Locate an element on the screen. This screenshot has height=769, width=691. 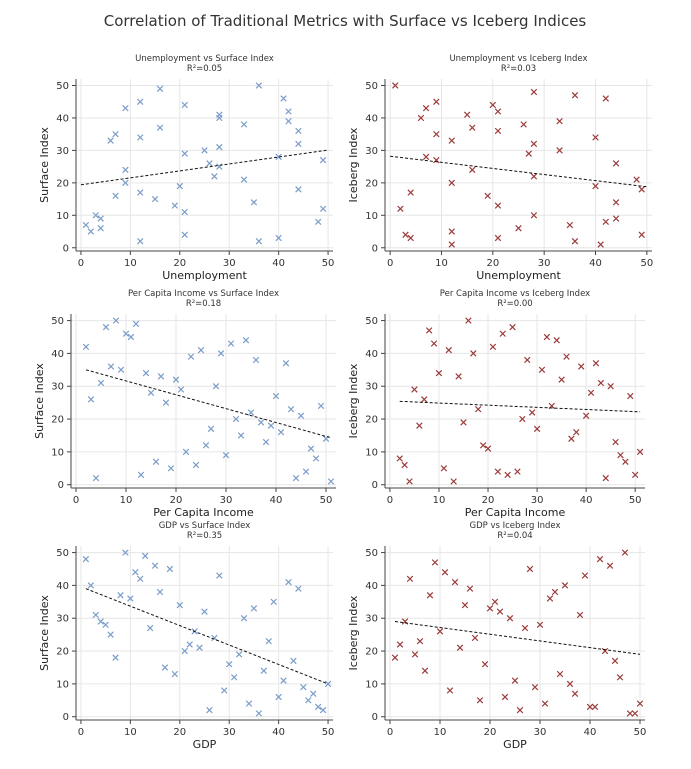
r-squared-label: R²=0.05 is located at coordinates (204, 69).